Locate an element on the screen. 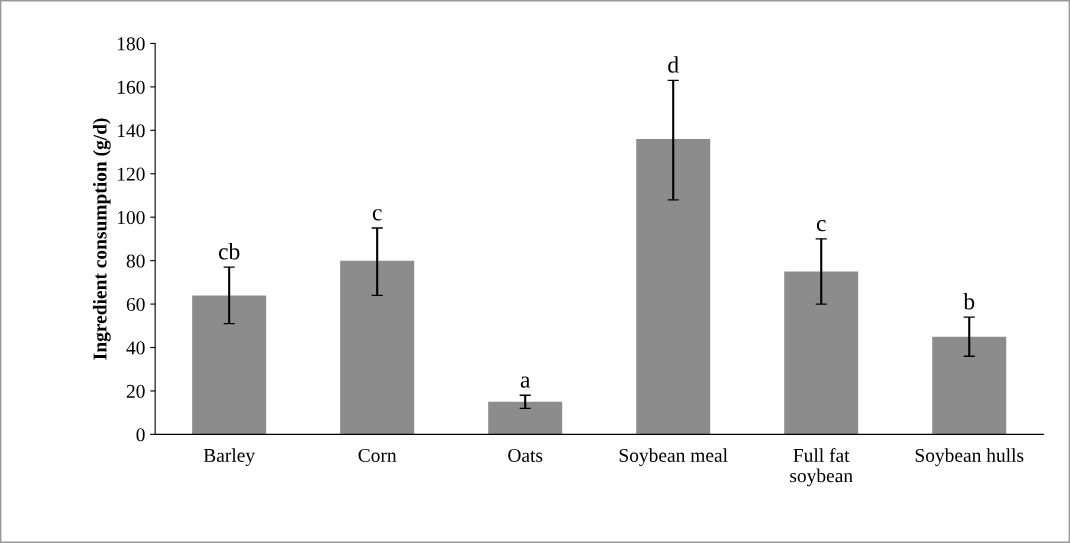 Image resolution: width=1070 pixels, height=543 pixels. x-tick-label: Corn is located at coordinates (377, 455).